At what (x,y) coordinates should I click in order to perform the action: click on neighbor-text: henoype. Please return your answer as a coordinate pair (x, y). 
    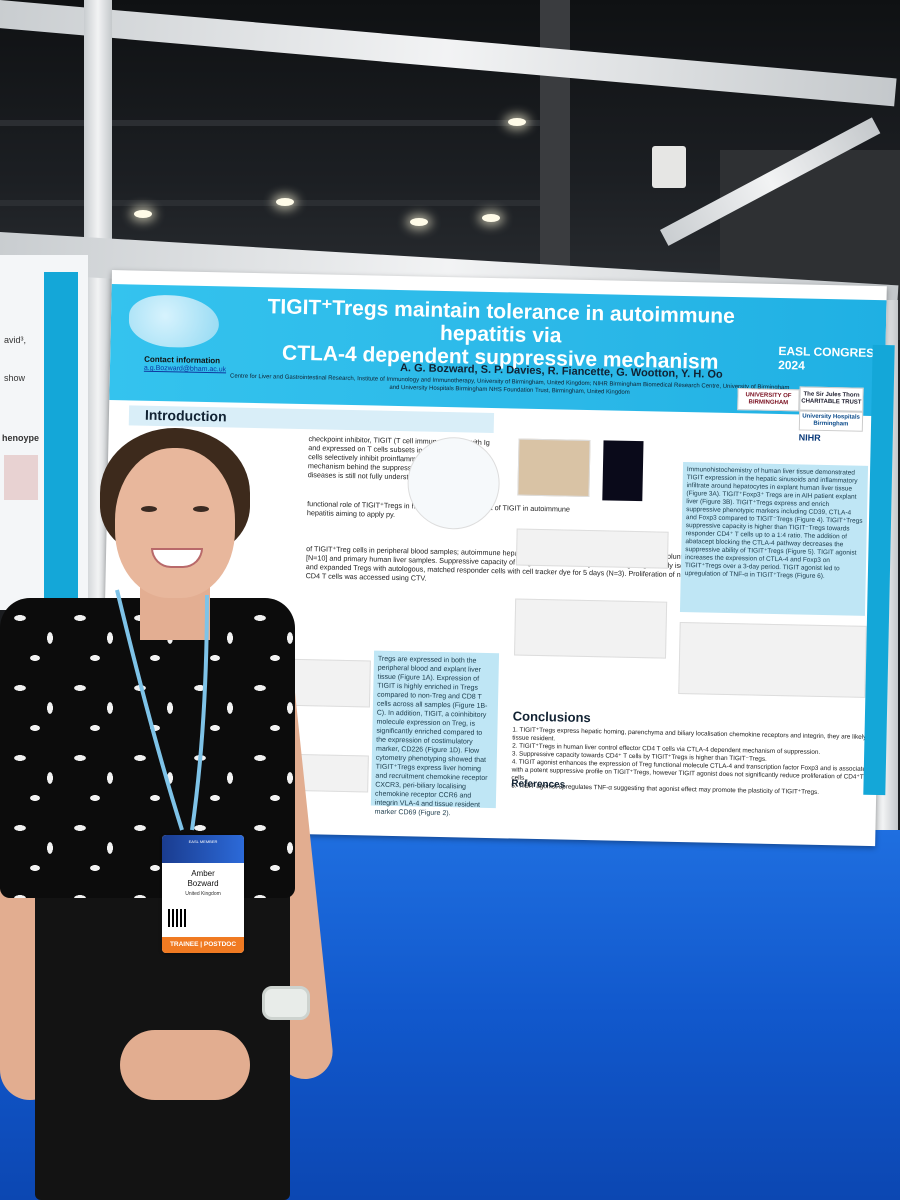
    Looking at the image, I should click on (21, 438).